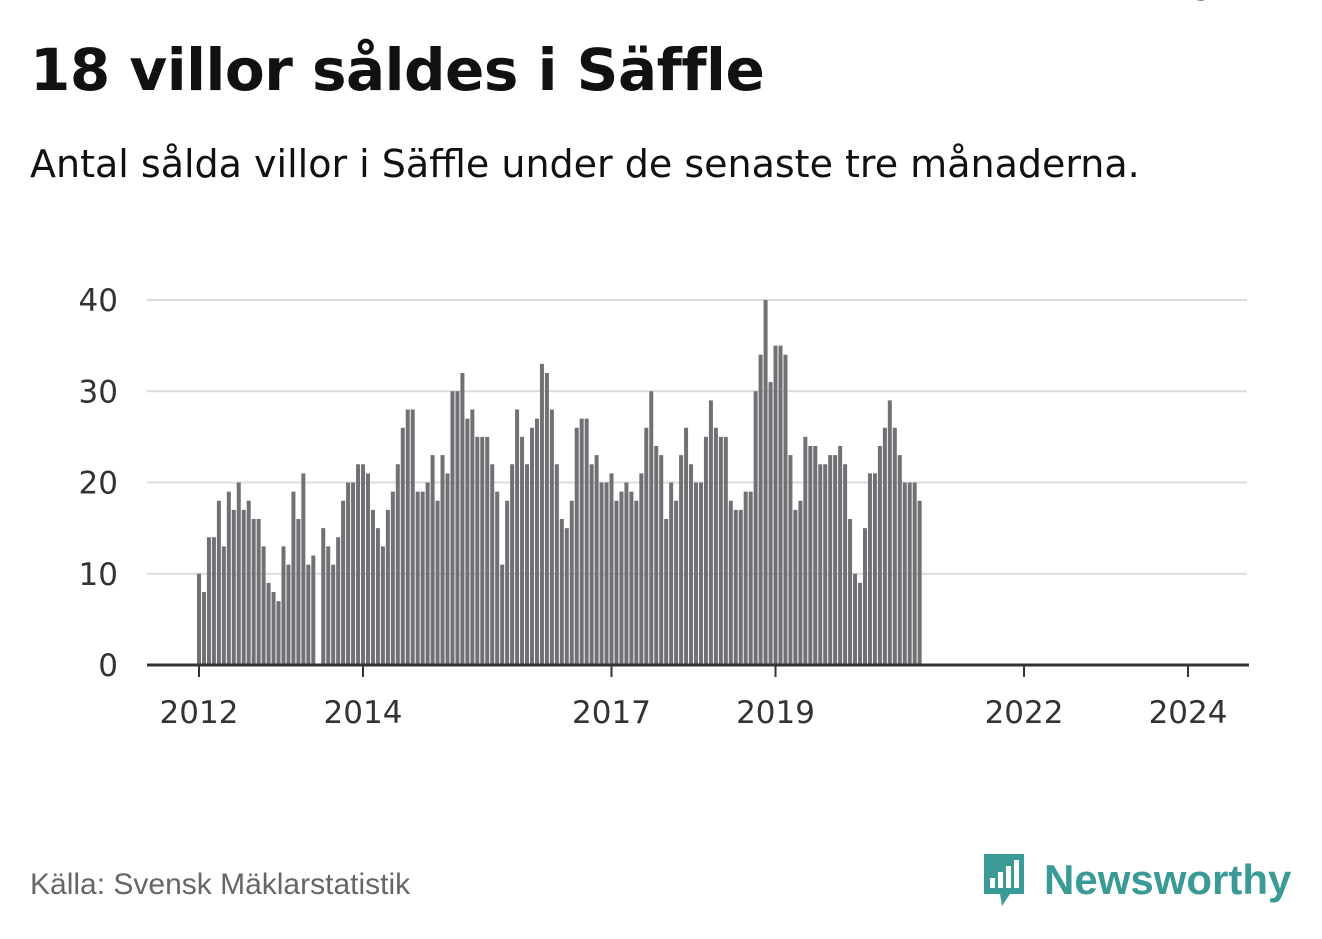 The width and height of the screenshot is (1322, 939). Describe the element at coordinates (98, 484) in the screenshot. I see `y-tick-label: 20` at that location.